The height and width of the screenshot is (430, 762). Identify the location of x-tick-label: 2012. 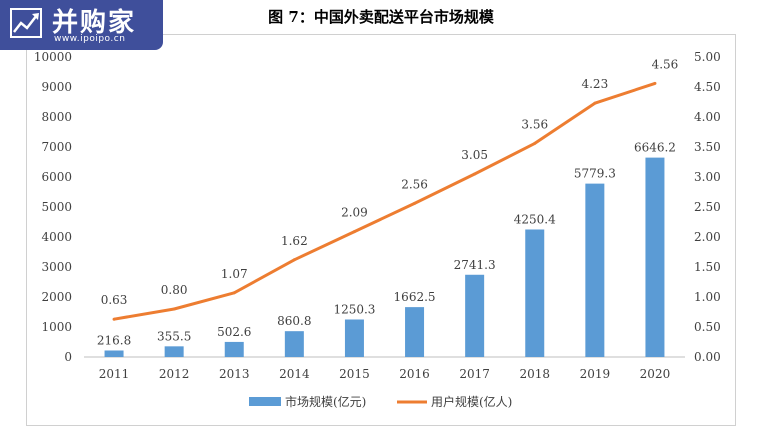
(174, 374).